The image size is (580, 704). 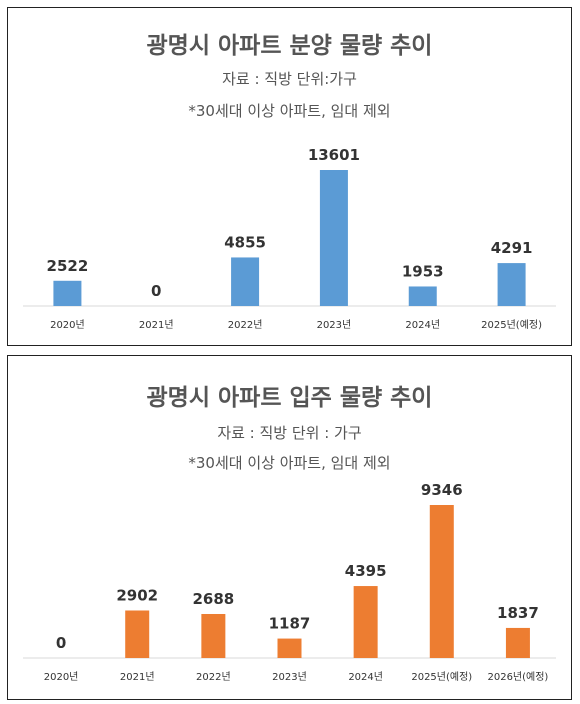 I want to click on category-label-6: 2026년(예정), so click(x=517, y=677).